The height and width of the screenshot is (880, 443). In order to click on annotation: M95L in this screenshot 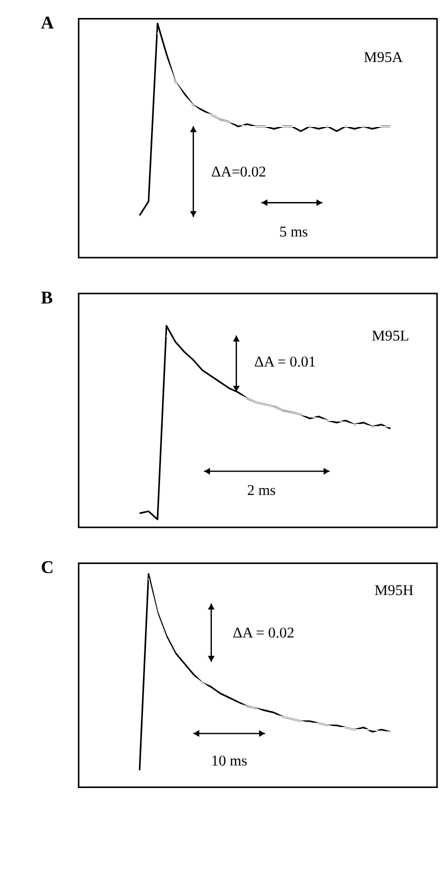, I will do `click(391, 336)`.